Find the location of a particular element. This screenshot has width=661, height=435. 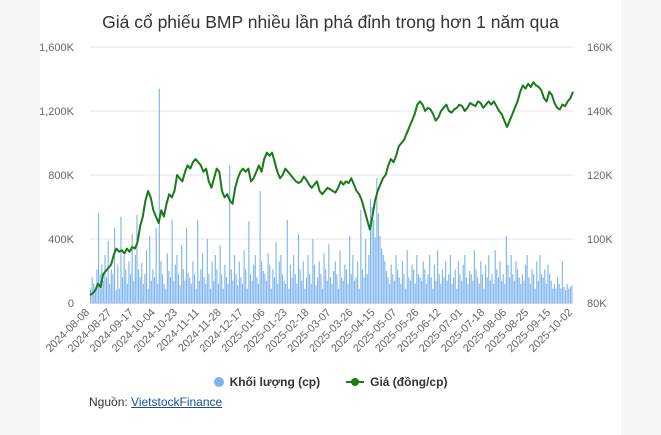

legend-item-price: Giá (đồng/cp) is located at coordinates (396, 382).